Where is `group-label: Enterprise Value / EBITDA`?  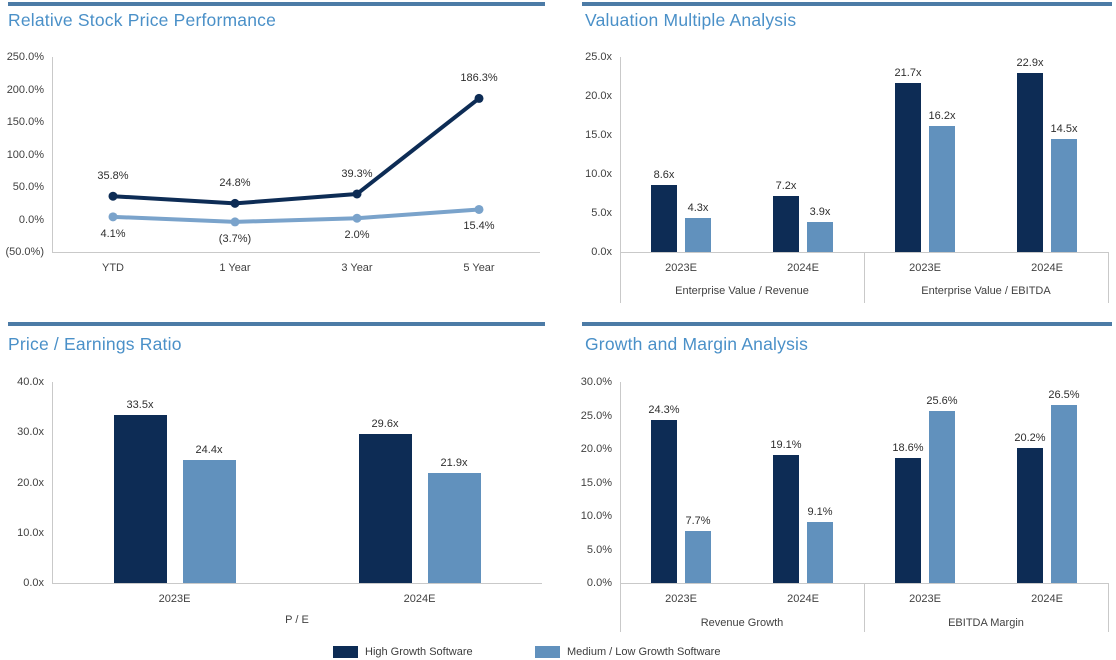 group-label: Enterprise Value / EBITDA is located at coordinates (986, 291).